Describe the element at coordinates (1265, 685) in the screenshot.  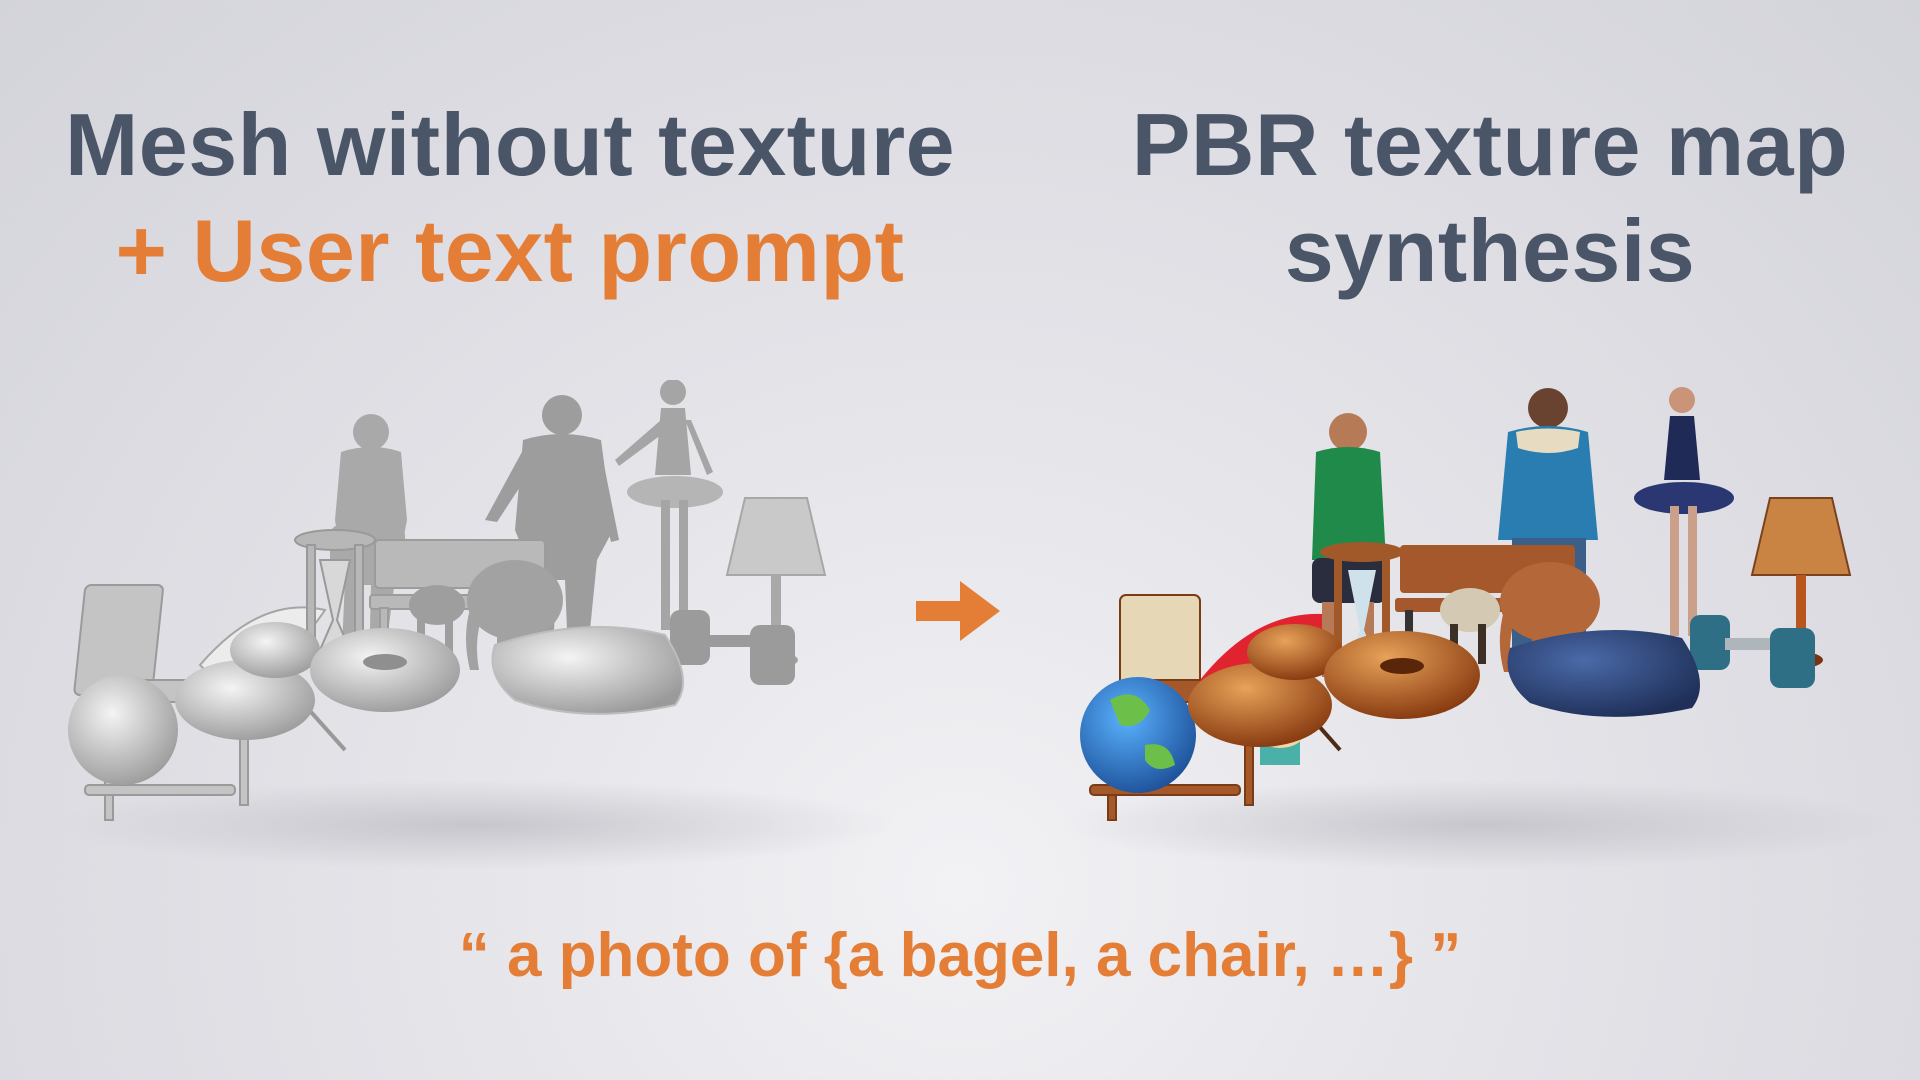
I see `bread-textured` at that location.